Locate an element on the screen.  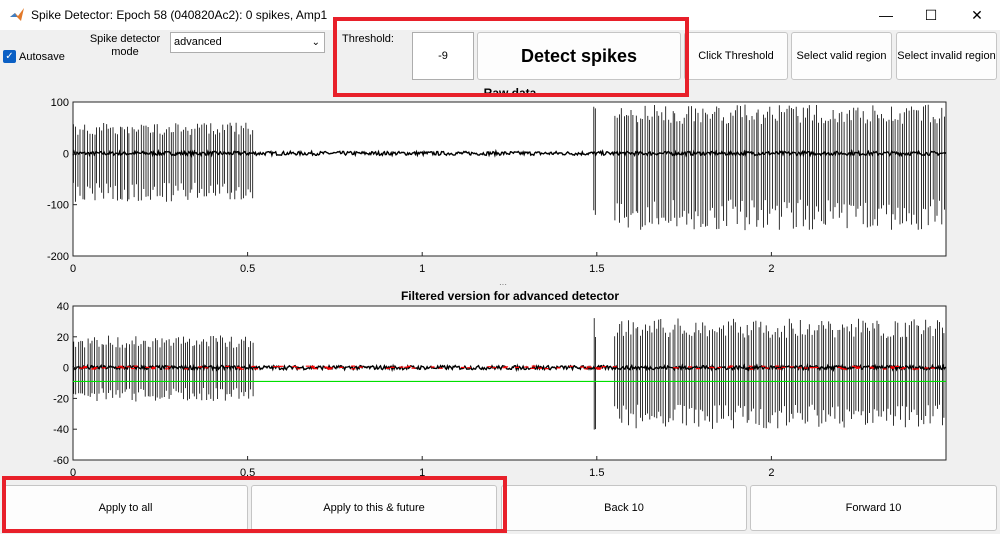
forward-10-button: Forward 10 is located at coordinates (873, 508).